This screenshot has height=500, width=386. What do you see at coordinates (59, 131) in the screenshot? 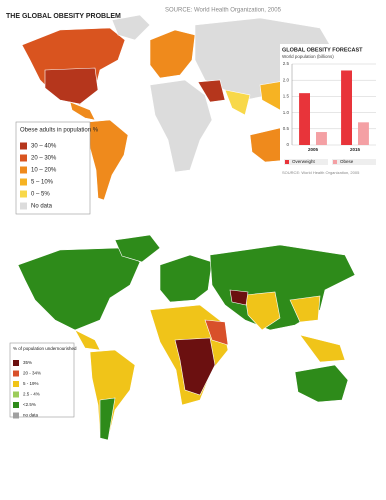
I see `legend-title: Obese adults in population %` at bounding box center [59, 131].